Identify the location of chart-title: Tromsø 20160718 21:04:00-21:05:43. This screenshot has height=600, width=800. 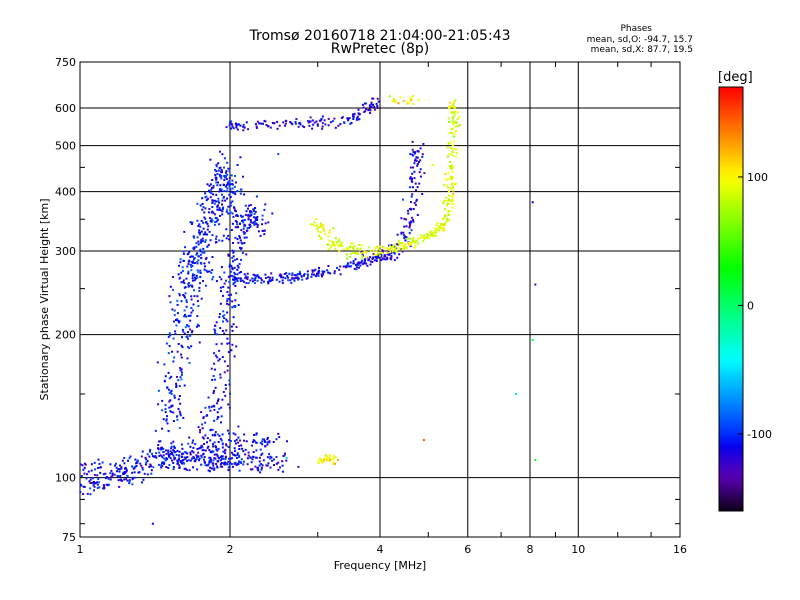
(380, 36).